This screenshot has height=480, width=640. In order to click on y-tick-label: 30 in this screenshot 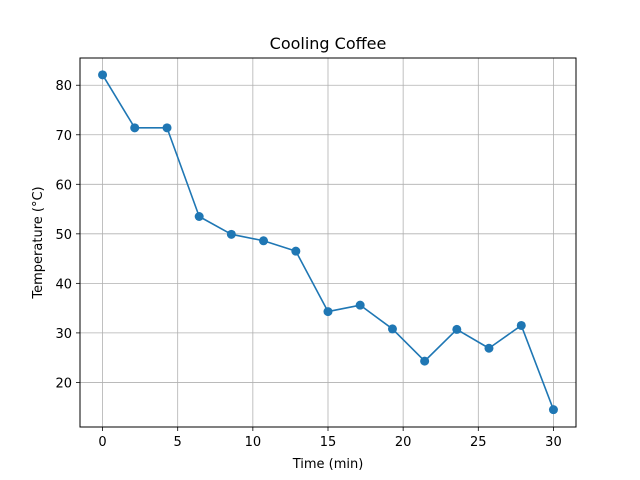, I will do `click(63, 334)`.